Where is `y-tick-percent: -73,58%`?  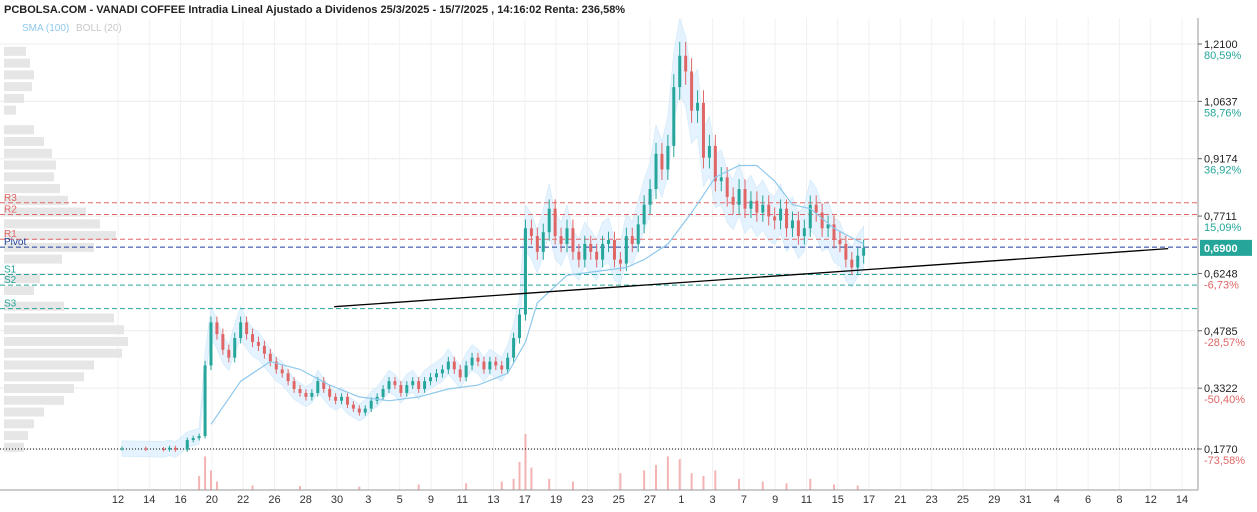 y-tick-percent: -73,58% is located at coordinates (1224, 461).